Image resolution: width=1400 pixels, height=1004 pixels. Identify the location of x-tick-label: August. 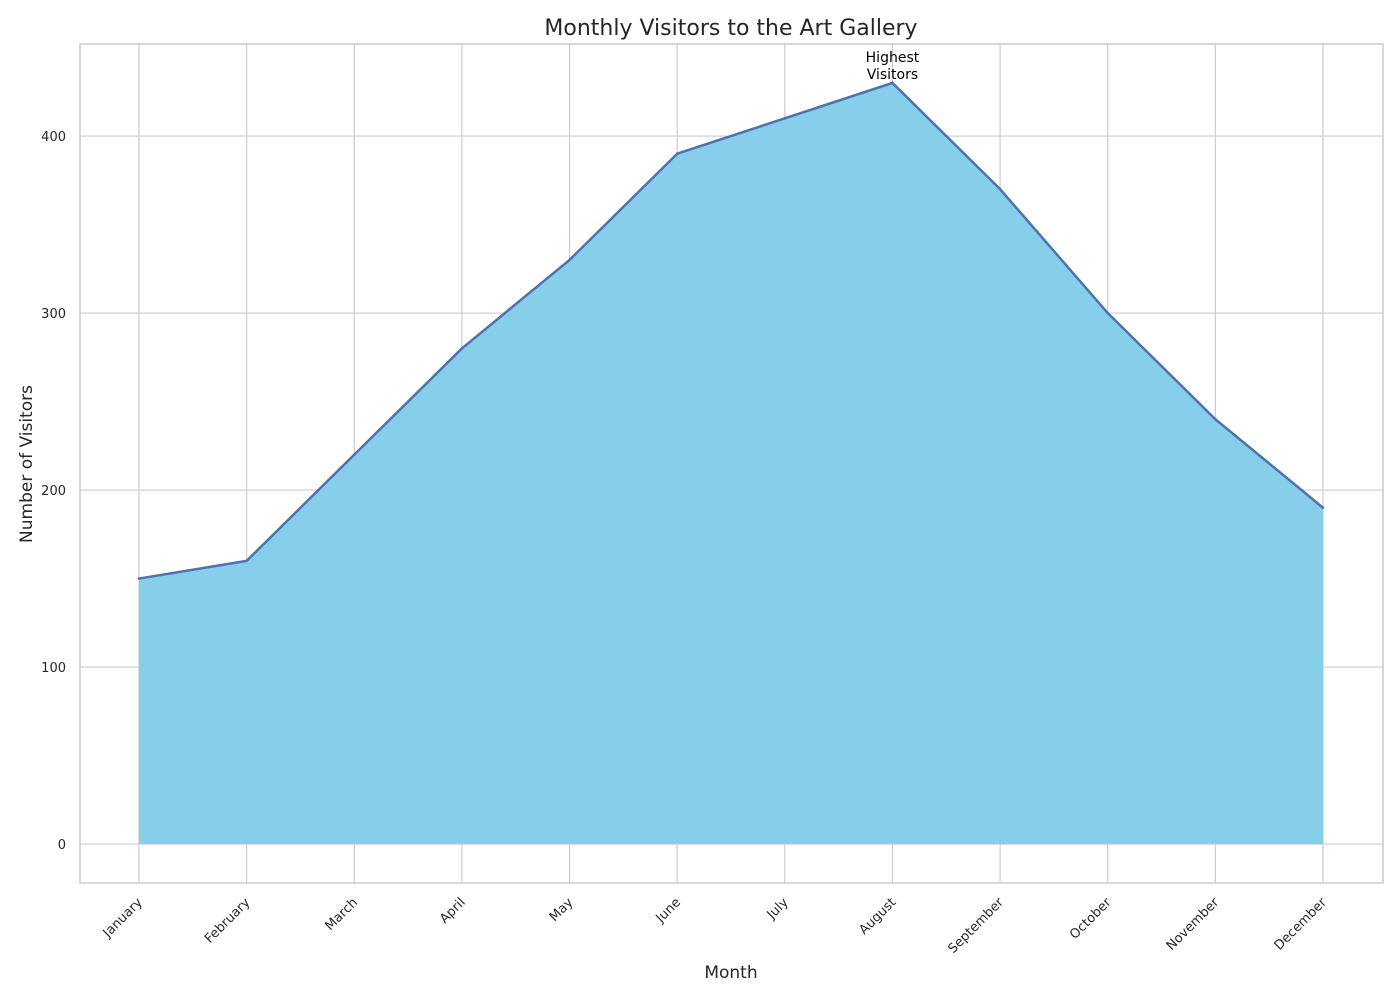
(878, 916).